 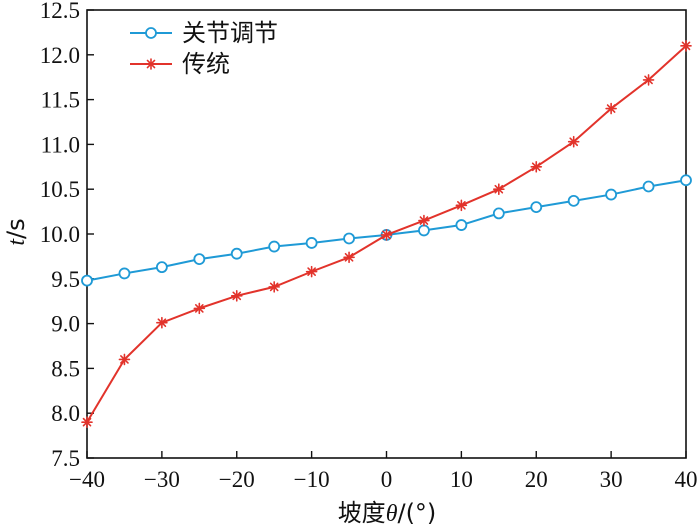 I want to click on y-axis-title: t/s, so click(x=16, y=231).